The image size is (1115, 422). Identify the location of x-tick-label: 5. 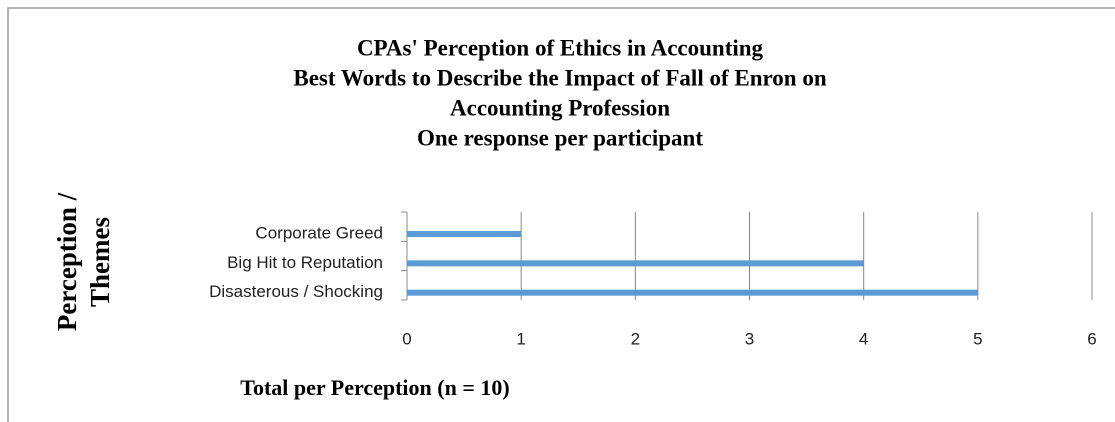
(977, 338).